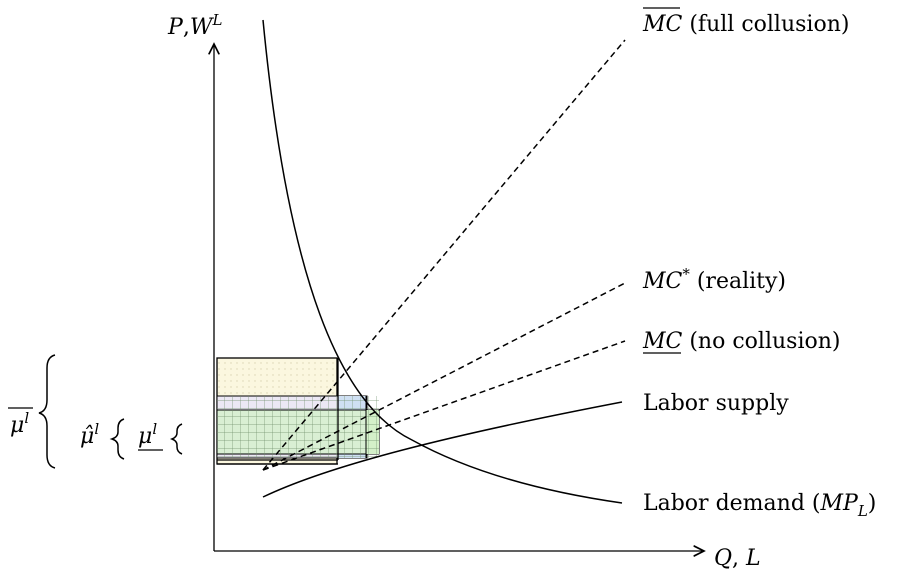 This screenshot has width=921, height=579. Describe the element at coordinates (175, 27) in the screenshot. I see `y-axis-main: P` at that location.